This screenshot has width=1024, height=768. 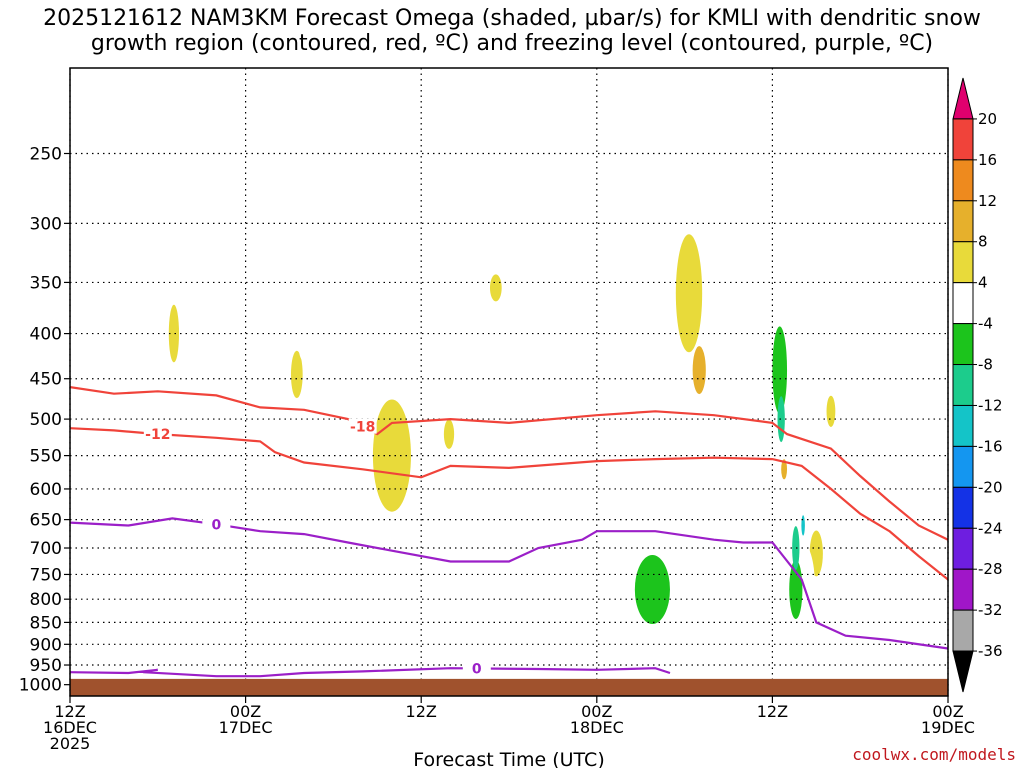 I want to click on xtick-label-0-0: 12Z, so click(x=69, y=711).